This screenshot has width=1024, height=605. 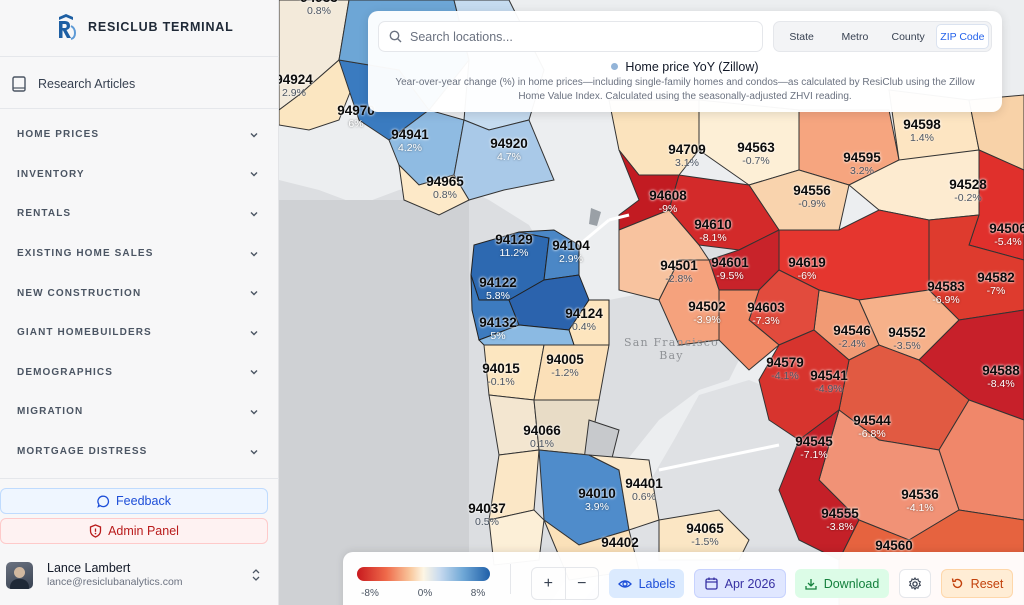 I want to click on reset-button-label: Reset, so click(x=987, y=583).